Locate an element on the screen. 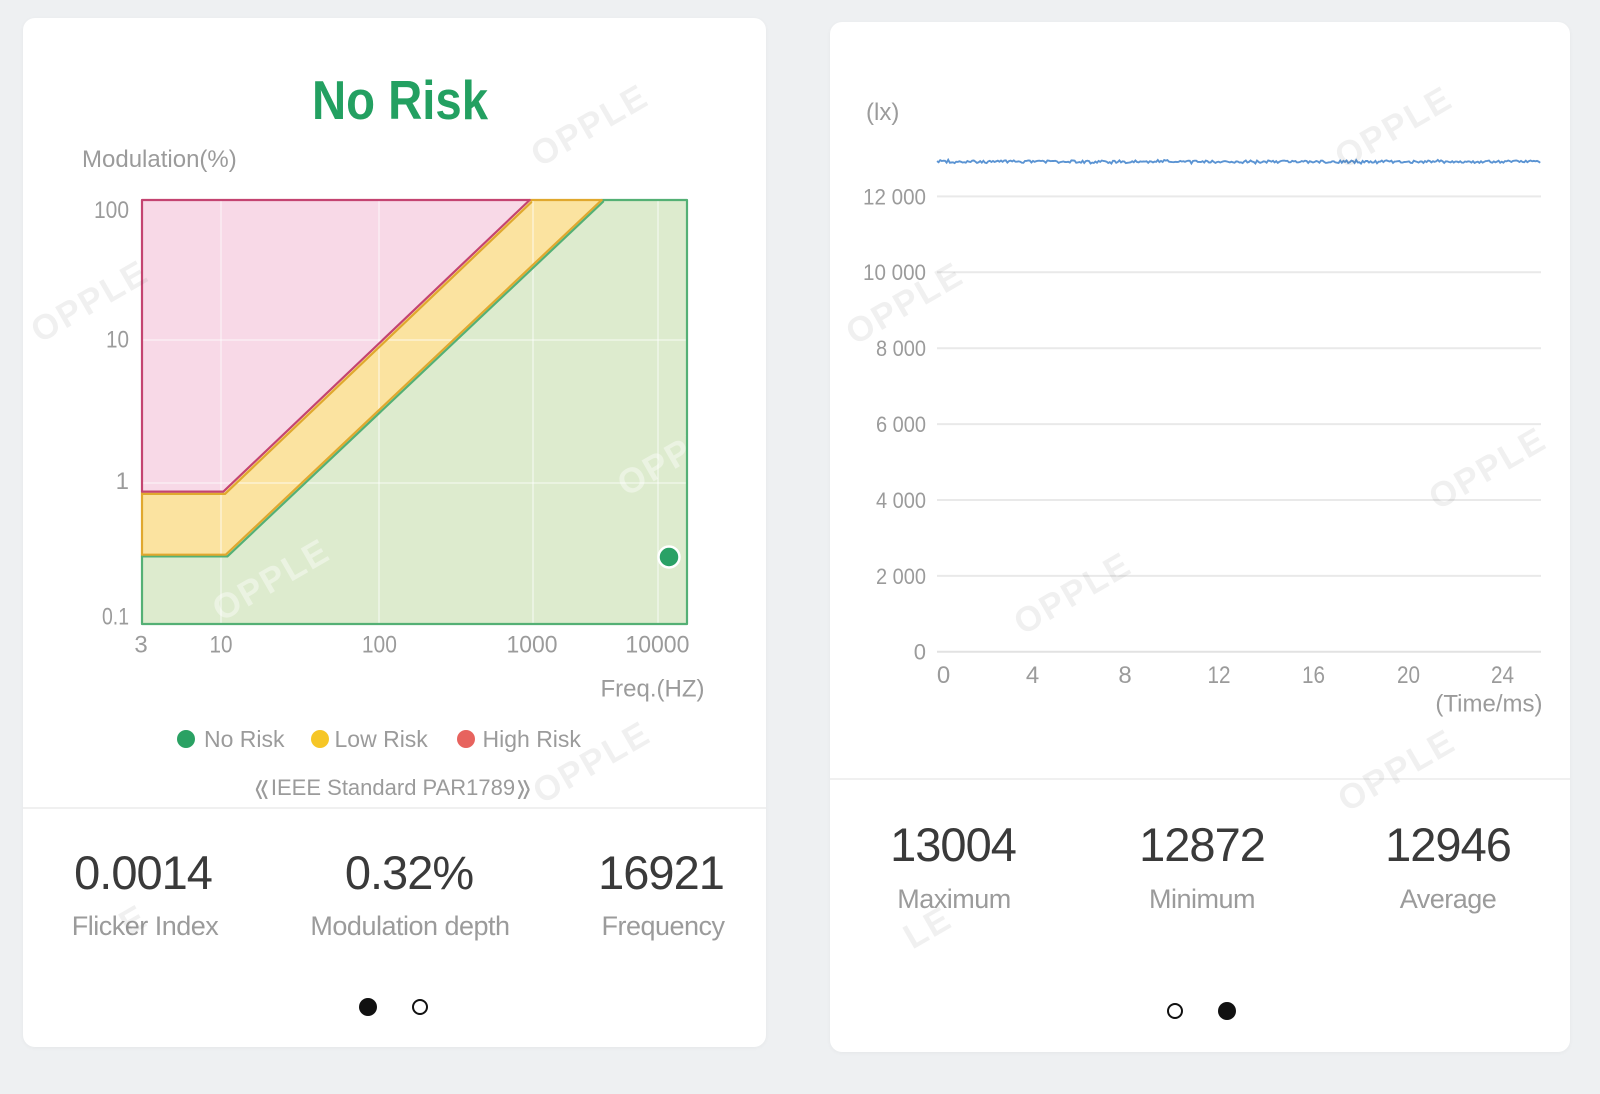 This screenshot has width=1600, height=1094. svg-text: 20 is located at coordinates (1408, 675).